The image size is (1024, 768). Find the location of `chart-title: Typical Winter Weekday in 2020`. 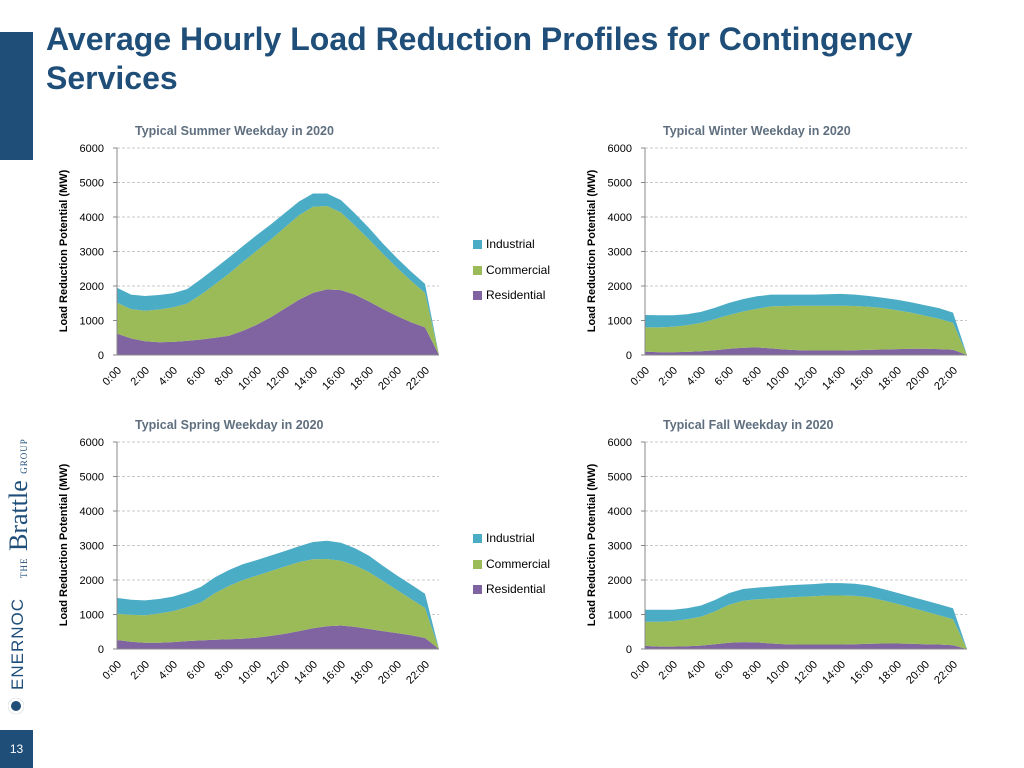

chart-title: Typical Winter Weekday in 2020 is located at coordinates (757, 131).